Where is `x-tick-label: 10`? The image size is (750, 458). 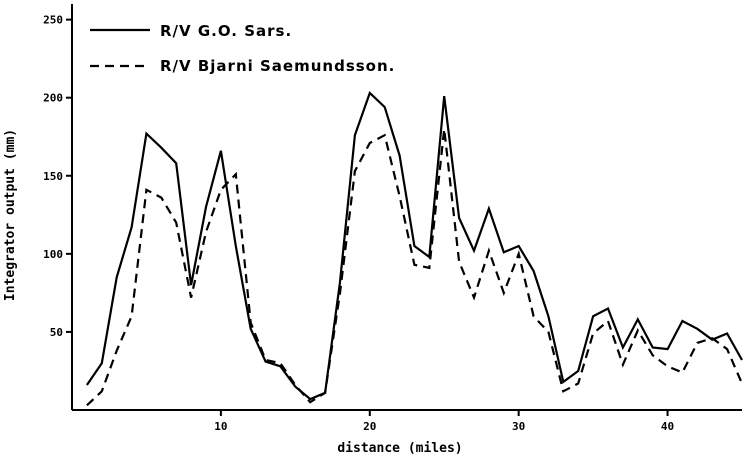
x-tick-label: 10 is located at coordinates (220, 426).